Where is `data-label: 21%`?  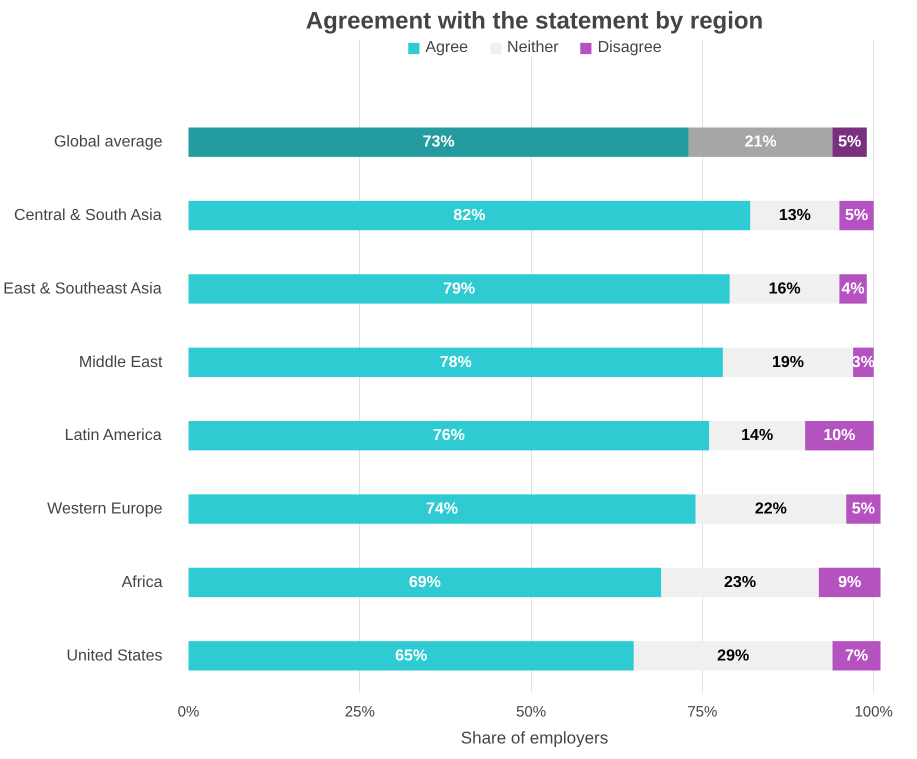
data-label: 21% is located at coordinates (760, 142).